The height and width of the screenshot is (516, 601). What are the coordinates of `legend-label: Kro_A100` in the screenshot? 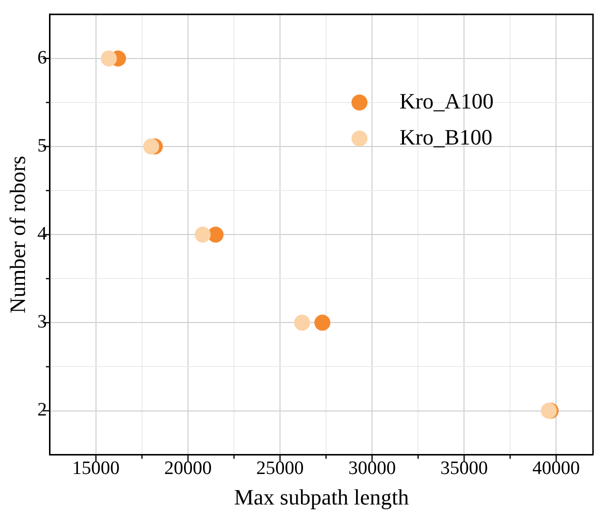 It's located at (446, 101).